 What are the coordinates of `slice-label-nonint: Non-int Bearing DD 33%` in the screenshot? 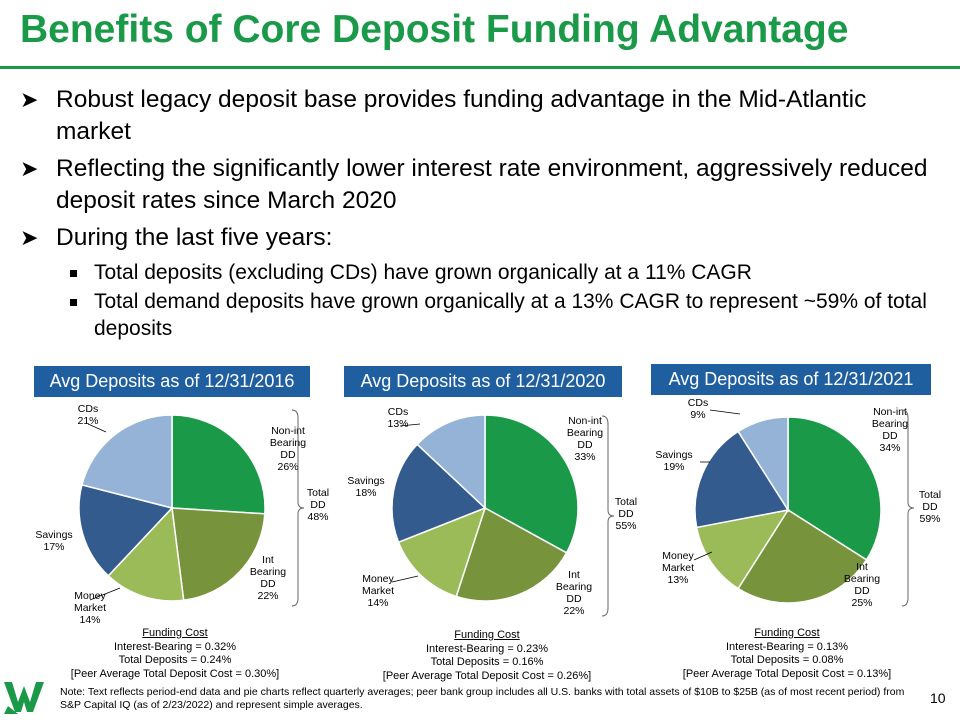 It's located at (585, 439).